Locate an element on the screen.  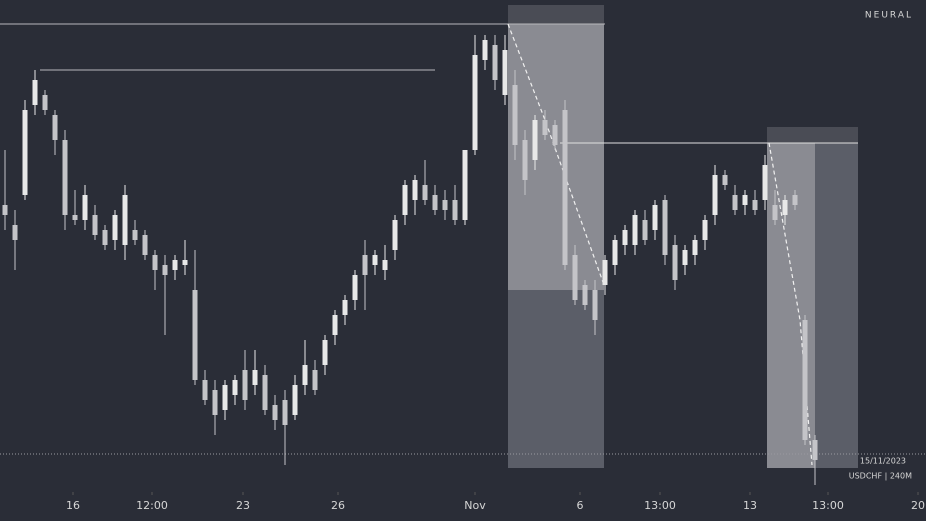
symbol-label: USDCHF | 240M is located at coordinates (880, 476).